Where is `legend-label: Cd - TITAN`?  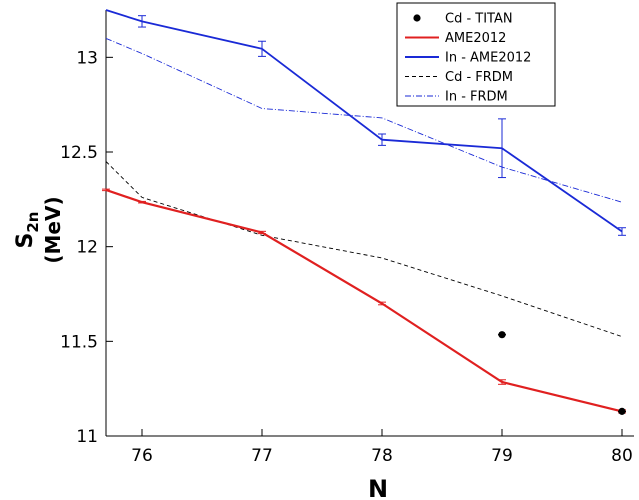 legend-label: Cd - TITAN is located at coordinates (479, 19).